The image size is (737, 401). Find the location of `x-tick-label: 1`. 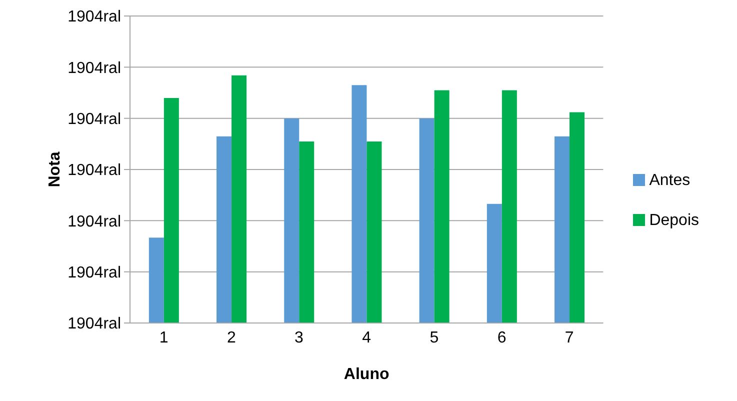

x-tick-label: 1 is located at coordinates (163, 337).